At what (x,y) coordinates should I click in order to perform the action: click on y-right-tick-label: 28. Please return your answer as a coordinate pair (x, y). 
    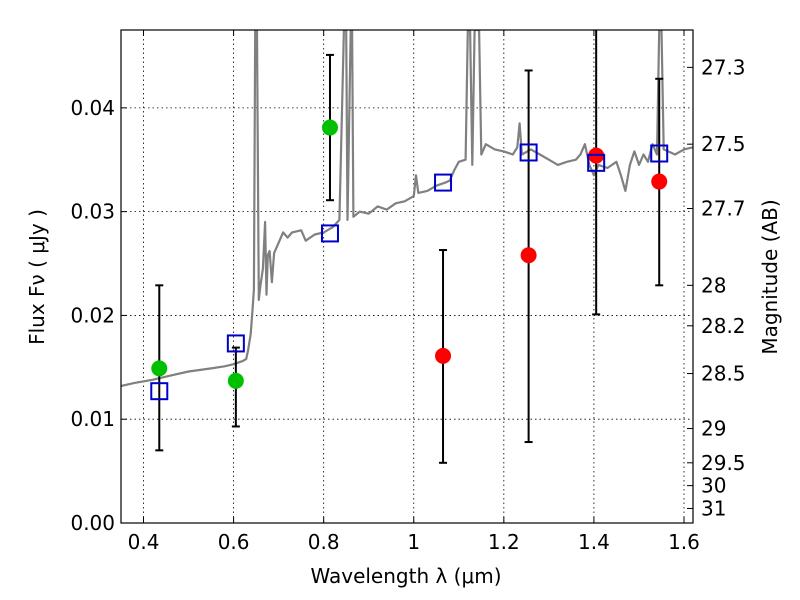
    Looking at the image, I should click on (713, 285).